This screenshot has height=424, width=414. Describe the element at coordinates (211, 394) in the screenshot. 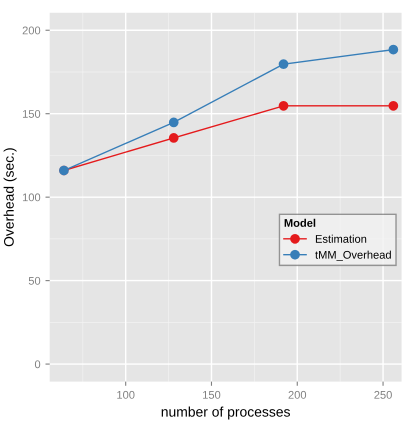

I see `x-tick-label: 150` at that location.